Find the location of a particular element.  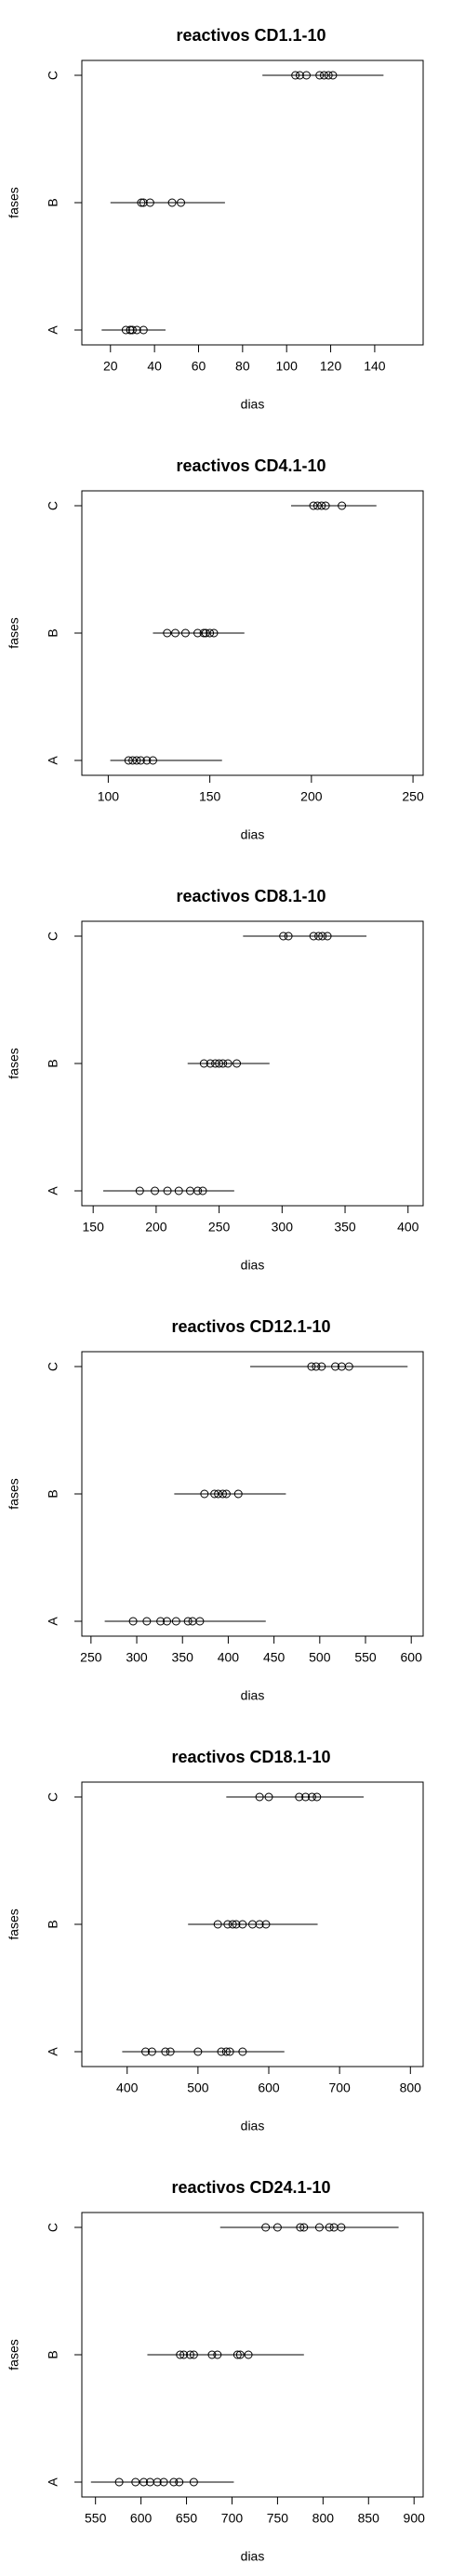

x-tick-label: 900 is located at coordinates (415, 2518).